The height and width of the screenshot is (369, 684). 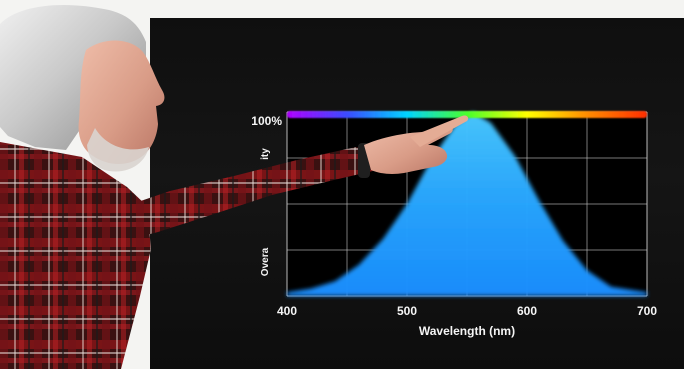 I want to click on presenter-face, so click(x=121, y=102).